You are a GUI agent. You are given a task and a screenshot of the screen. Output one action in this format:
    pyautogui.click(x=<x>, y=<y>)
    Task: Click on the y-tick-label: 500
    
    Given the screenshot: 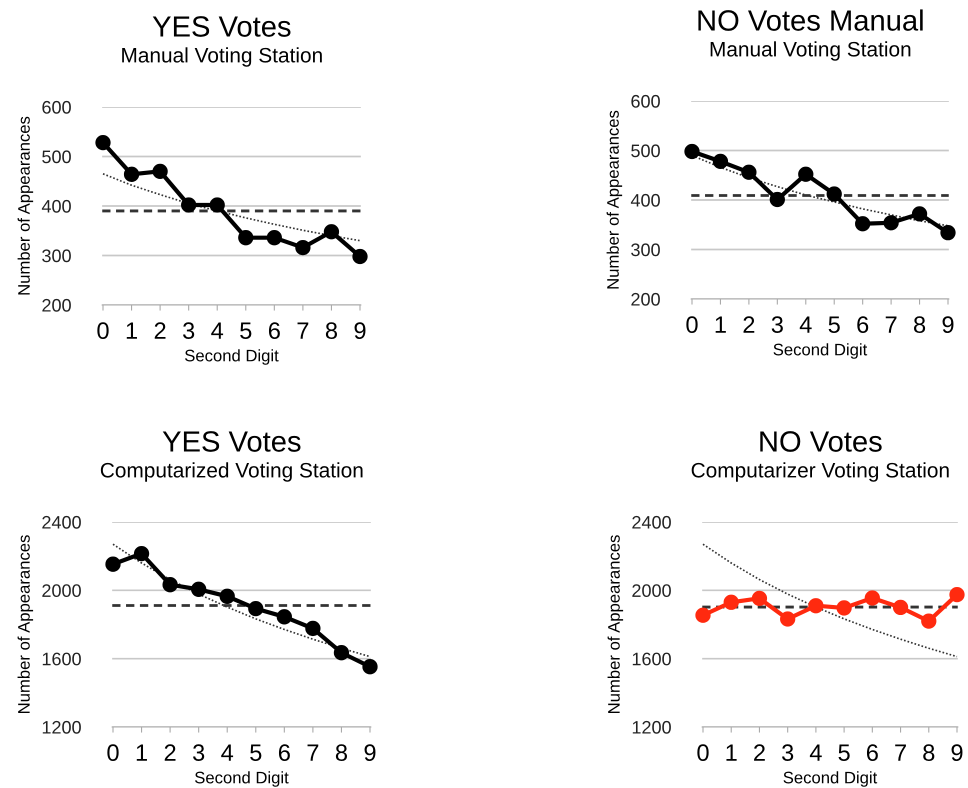 What is the action you would take?
    pyautogui.click(x=645, y=151)
    